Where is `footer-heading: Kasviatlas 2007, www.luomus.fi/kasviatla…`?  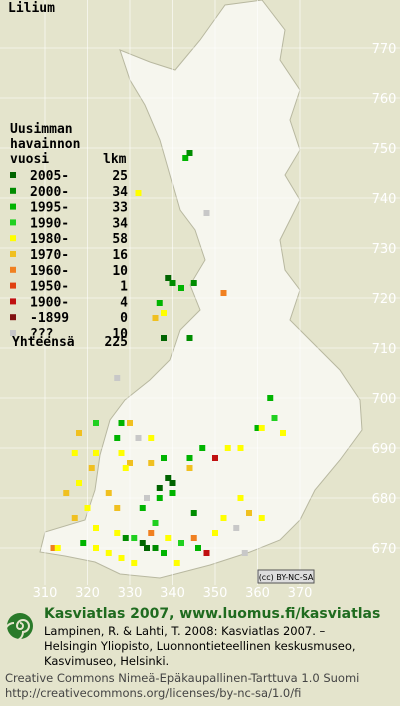
footer-heading: Kasviatlas 2007, www.luomus.fi/kasviatla… is located at coordinates (212, 614).